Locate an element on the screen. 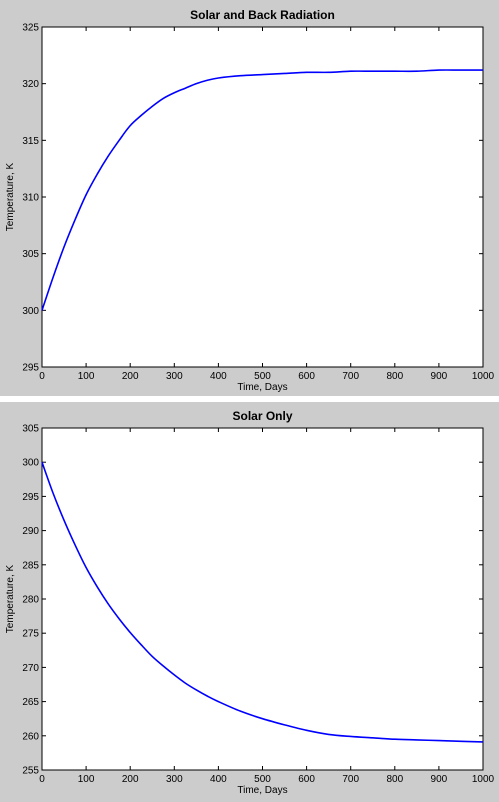 The image size is (499, 802). bottom-x-tick-label: 600 is located at coordinates (306, 779).